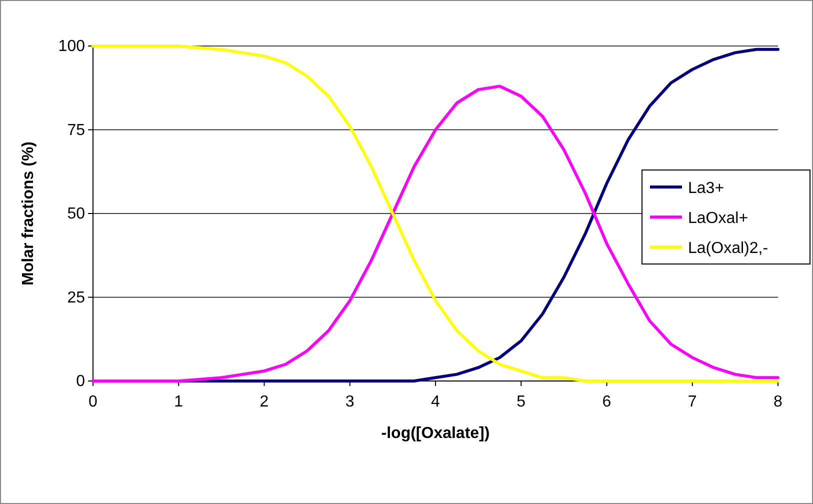  What do you see at coordinates (607, 402) in the screenshot?
I see `x-tick-label: 6` at bounding box center [607, 402].